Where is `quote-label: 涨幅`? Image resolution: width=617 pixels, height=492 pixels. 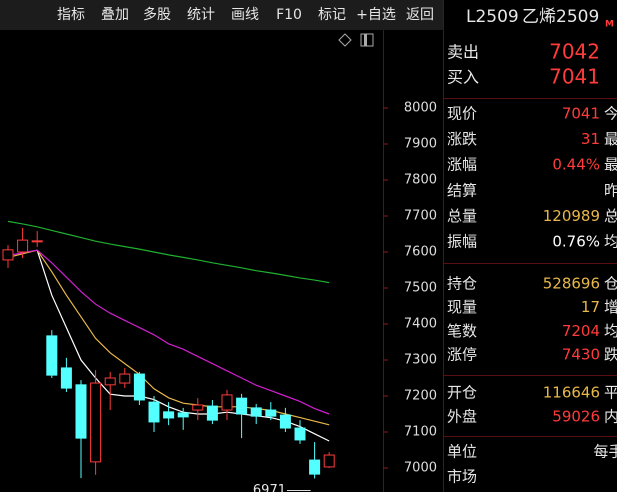 quote-label: 涨幅 is located at coordinates (462, 165).